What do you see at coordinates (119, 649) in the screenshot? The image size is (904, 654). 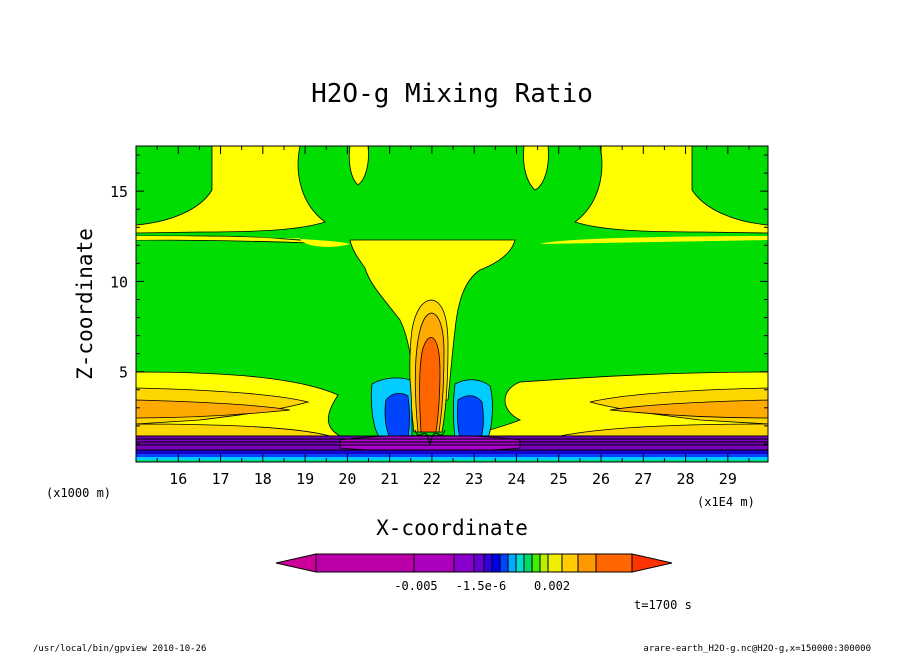 I see `footer-left: /usr/local/bin/gpview 2010-10-26` at bounding box center [119, 649].